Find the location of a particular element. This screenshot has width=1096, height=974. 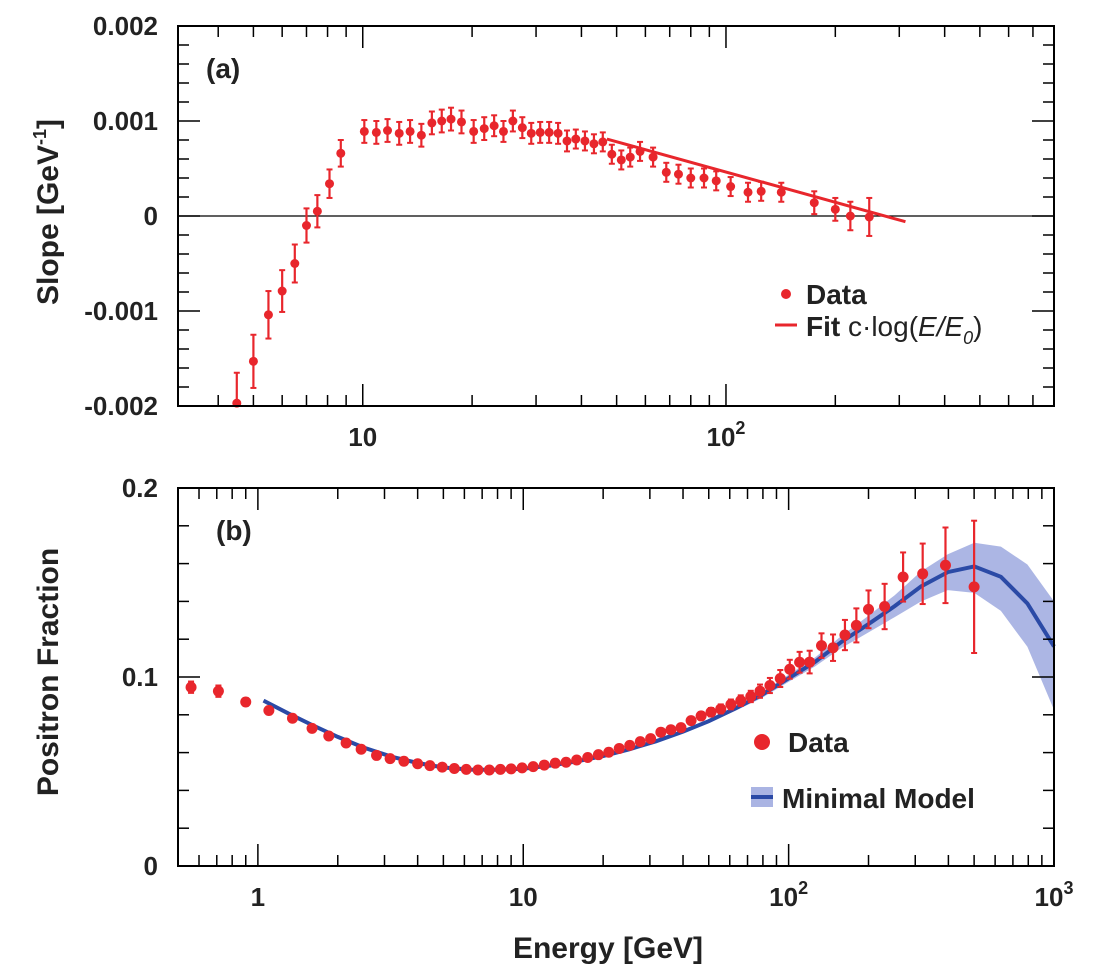

panel-b-x-tick-labels: 1 10 102 103 is located at coordinates (662, 895).